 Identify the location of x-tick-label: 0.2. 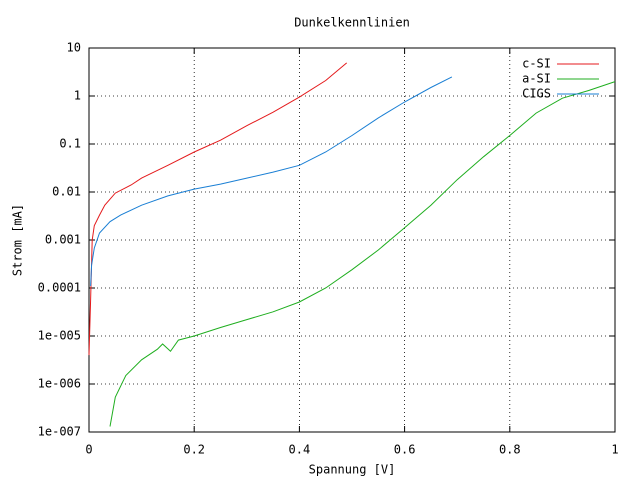
(194, 450).